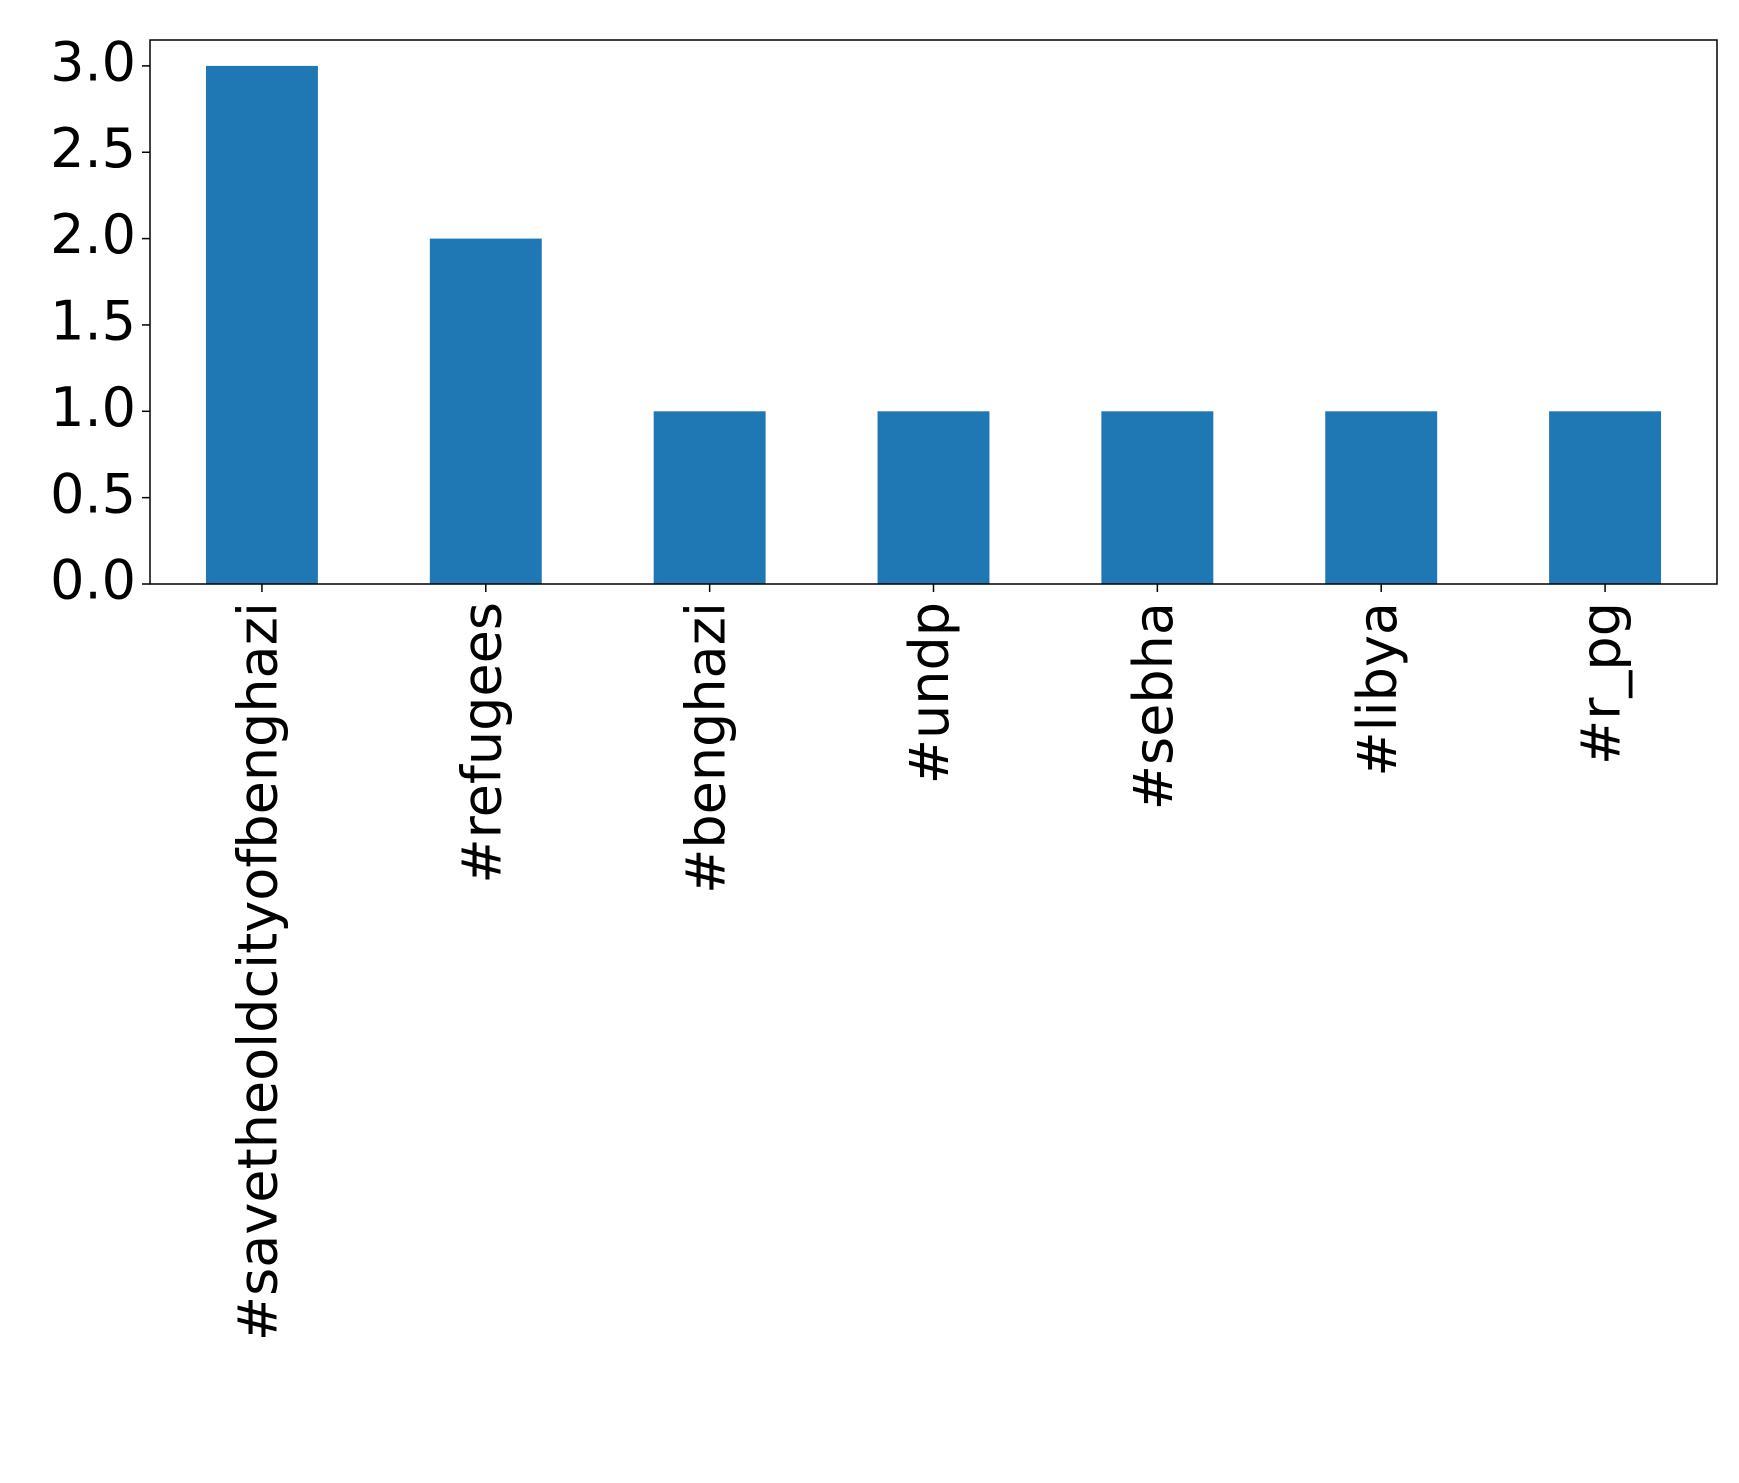 The height and width of the screenshot is (1483, 1739). Describe the element at coordinates (481, 743) in the screenshot. I see `x-tick-label: #refugees` at that location.